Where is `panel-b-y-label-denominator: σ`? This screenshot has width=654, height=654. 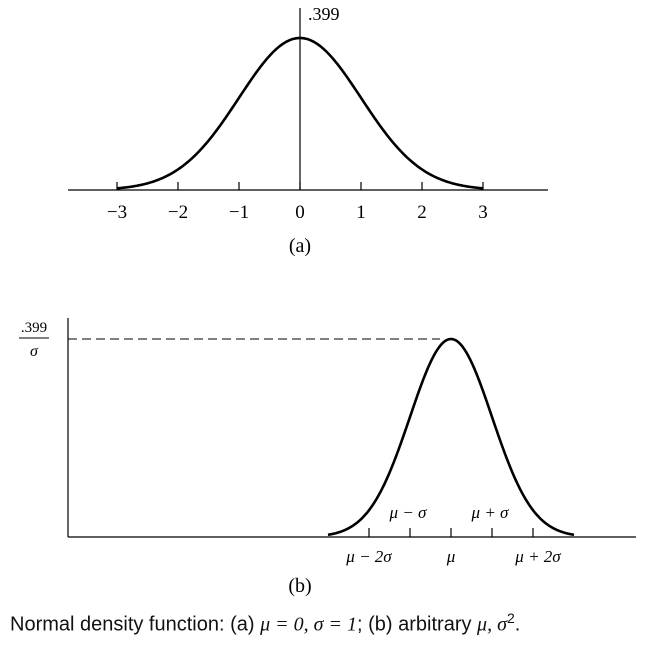 panel-b-y-label-denominator: σ is located at coordinates (34, 351).